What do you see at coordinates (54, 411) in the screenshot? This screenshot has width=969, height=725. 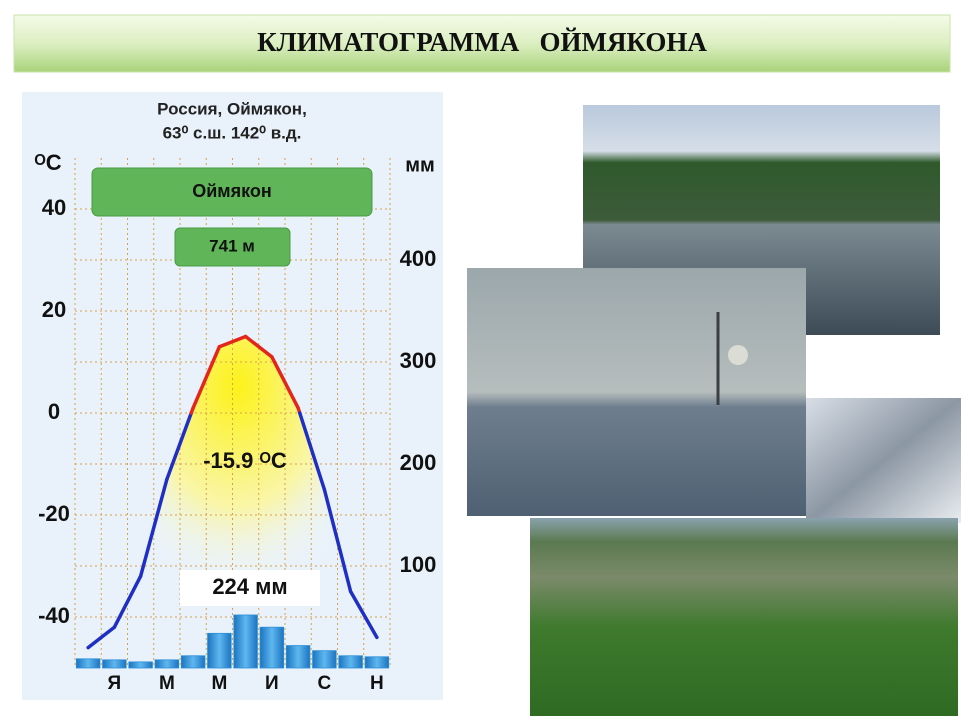 I see `y-tick-label: 0` at bounding box center [54, 411].